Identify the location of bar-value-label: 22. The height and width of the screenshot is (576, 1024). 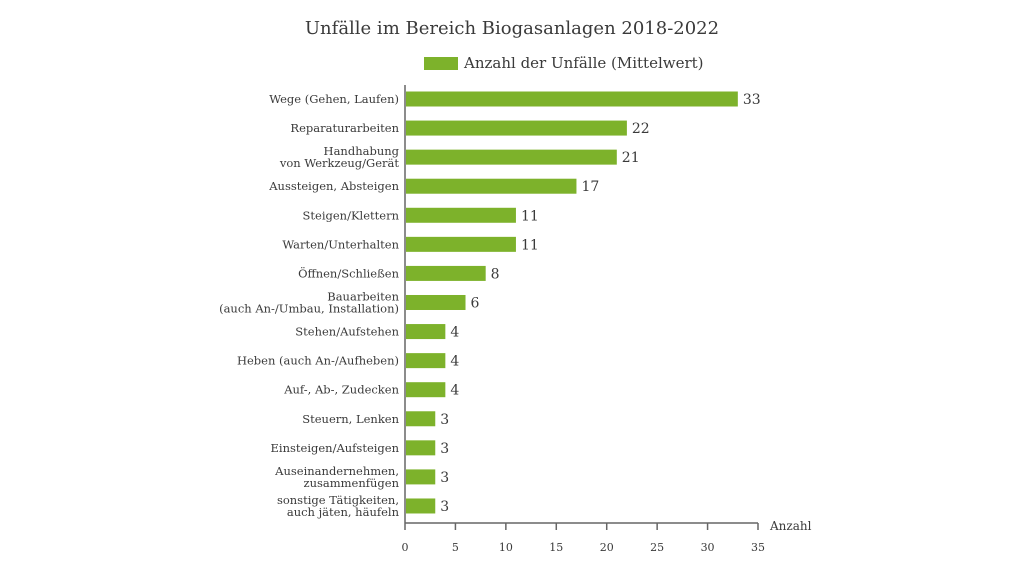
(641, 129).